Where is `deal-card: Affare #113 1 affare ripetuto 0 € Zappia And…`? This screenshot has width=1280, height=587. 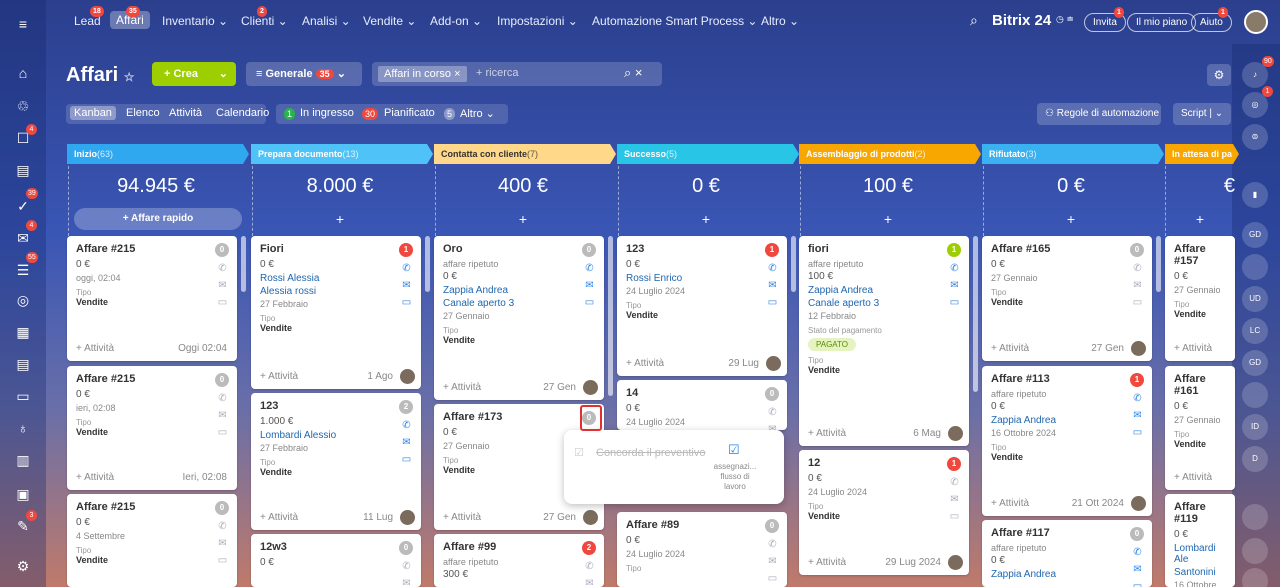 deal-card: Affare #113 1 affare ripetuto 0 € Zappia And… is located at coordinates (1067, 441).